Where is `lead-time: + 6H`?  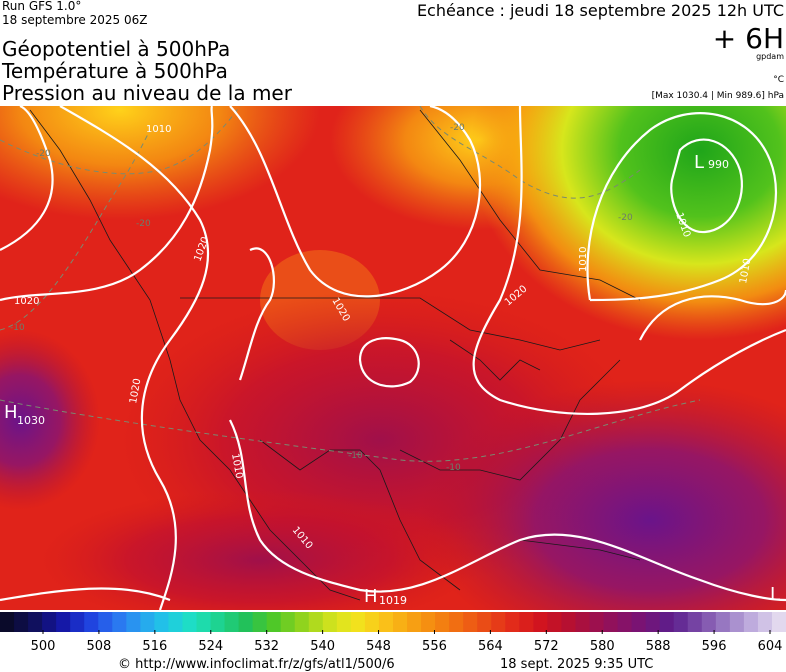 lead-time: + 6H is located at coordinates (748, 38).